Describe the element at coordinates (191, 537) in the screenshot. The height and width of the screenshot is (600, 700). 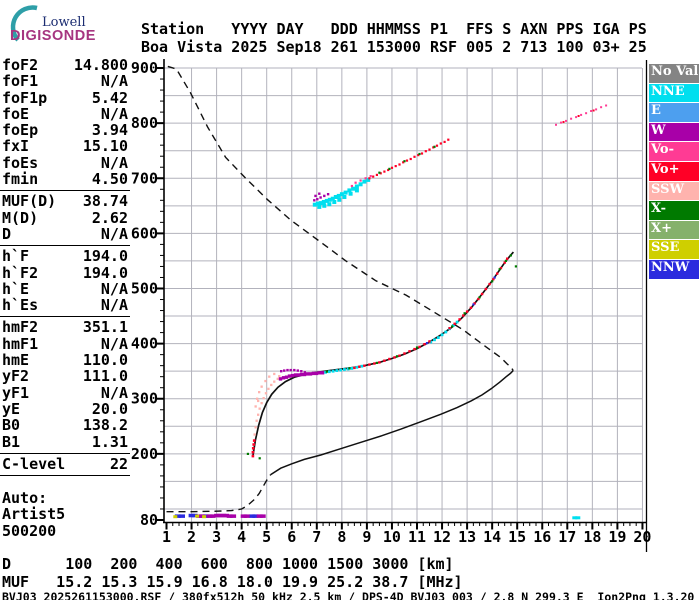
I see `x-tick-label: 2` at that location.